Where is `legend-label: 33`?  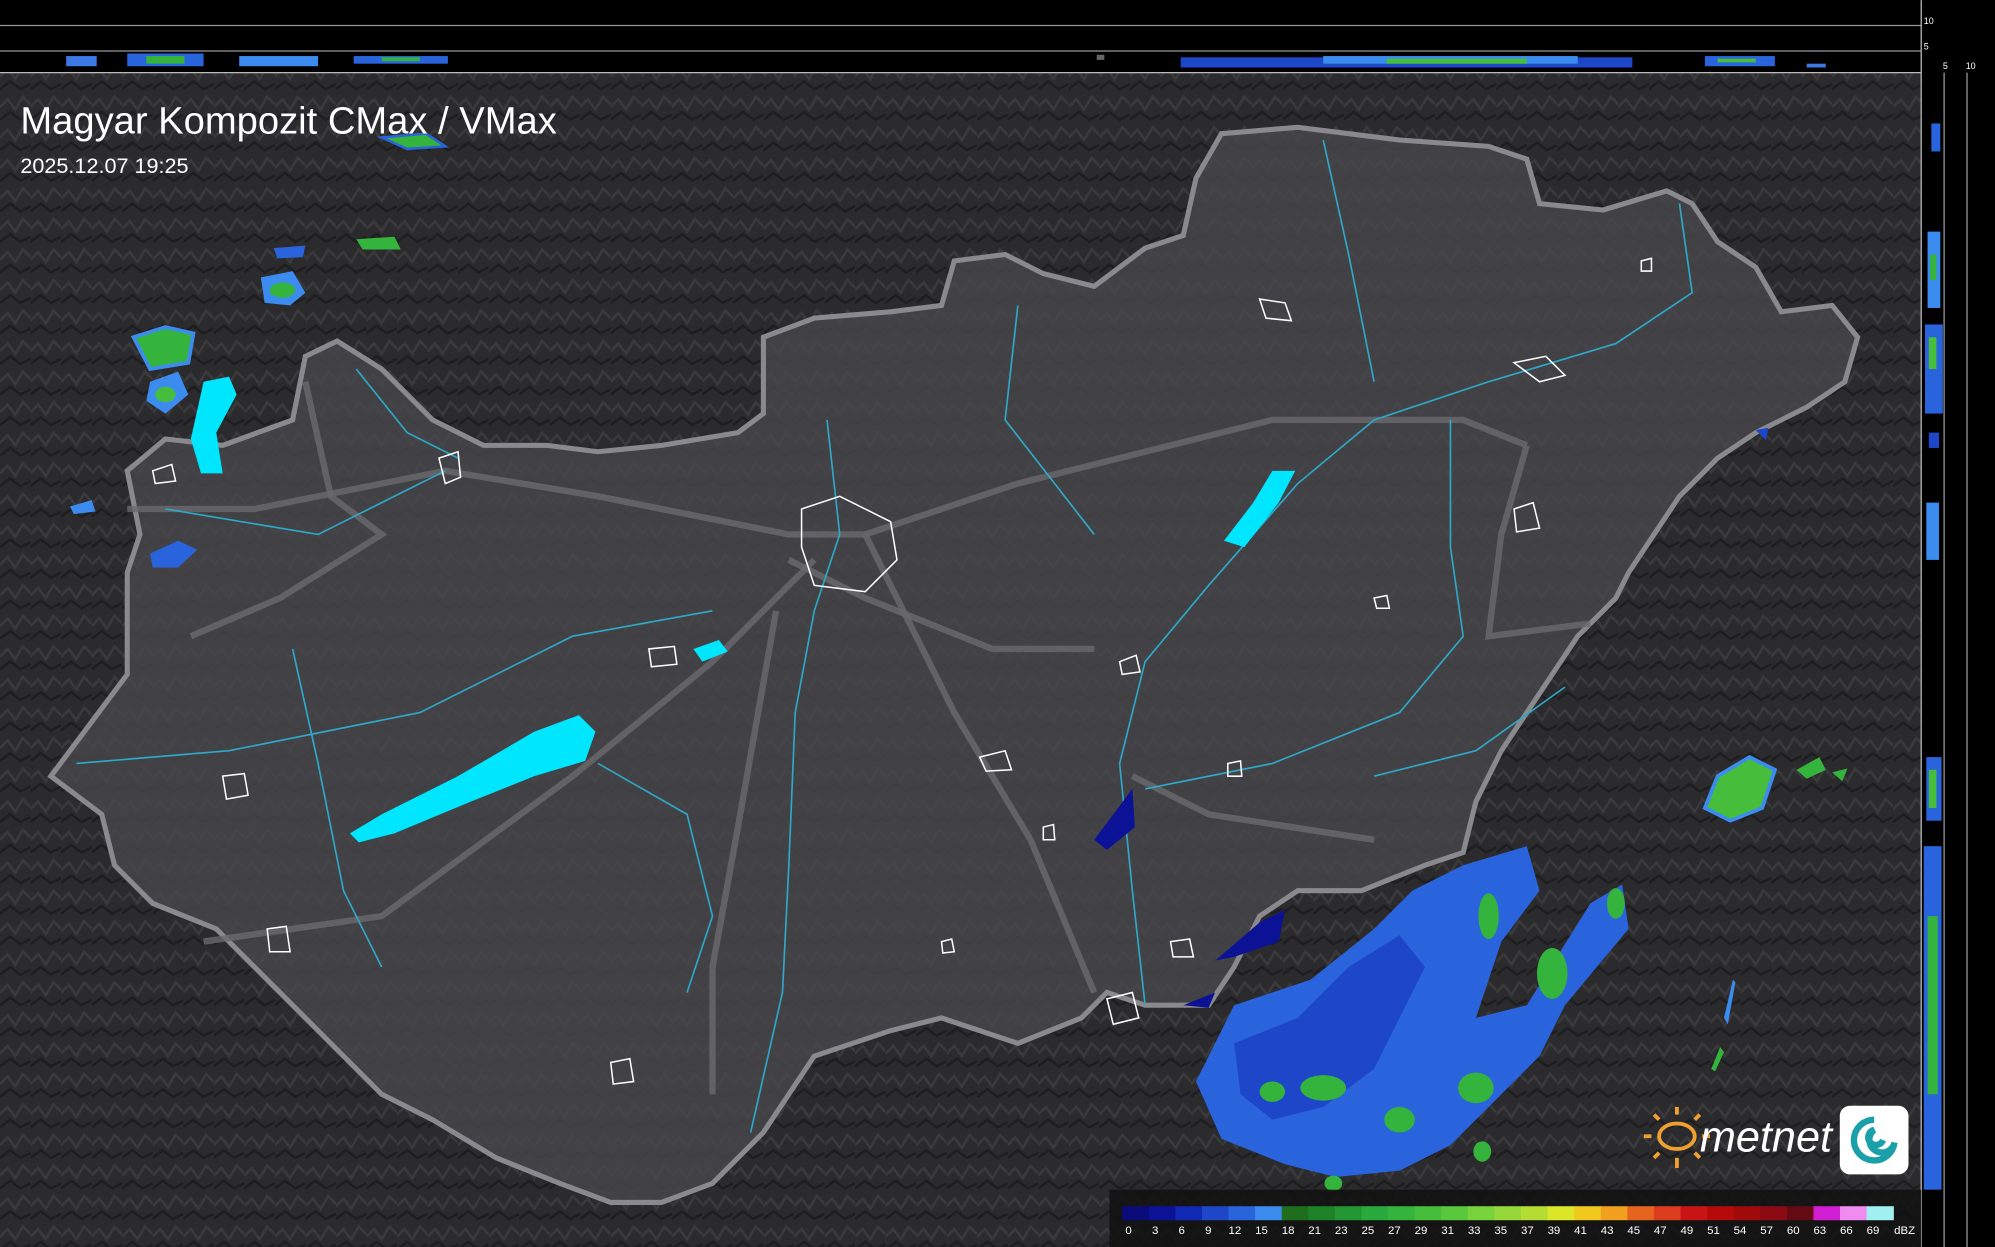 legend-label: 33 is located at coordinates (1474, 1231).